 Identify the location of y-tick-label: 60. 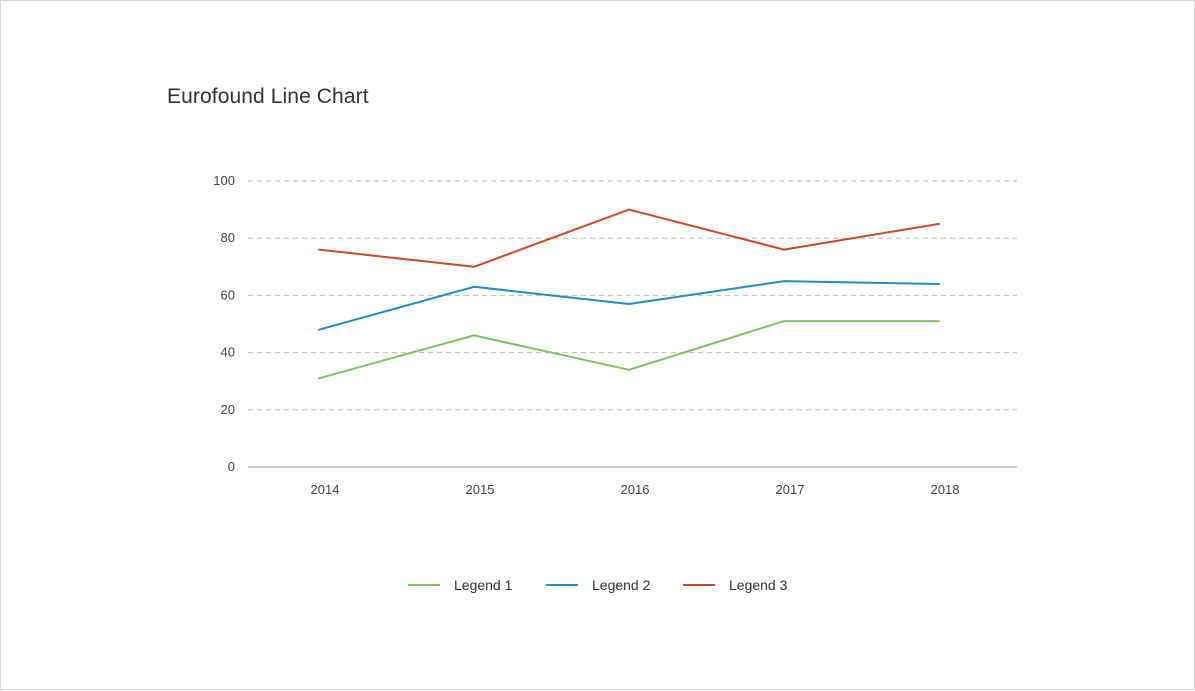
(228, 294).